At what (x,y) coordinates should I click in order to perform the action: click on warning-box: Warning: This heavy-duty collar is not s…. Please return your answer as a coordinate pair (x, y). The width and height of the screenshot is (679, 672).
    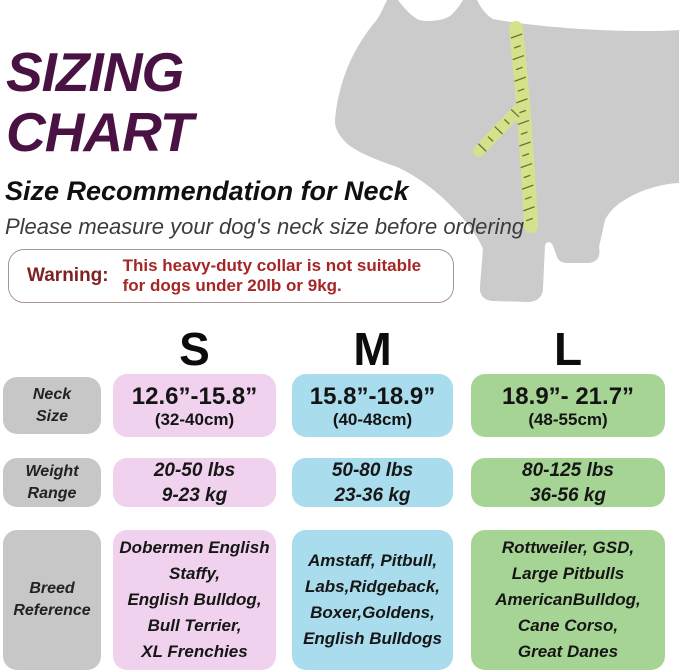
    Looking at the image, I should click on (231, 276).